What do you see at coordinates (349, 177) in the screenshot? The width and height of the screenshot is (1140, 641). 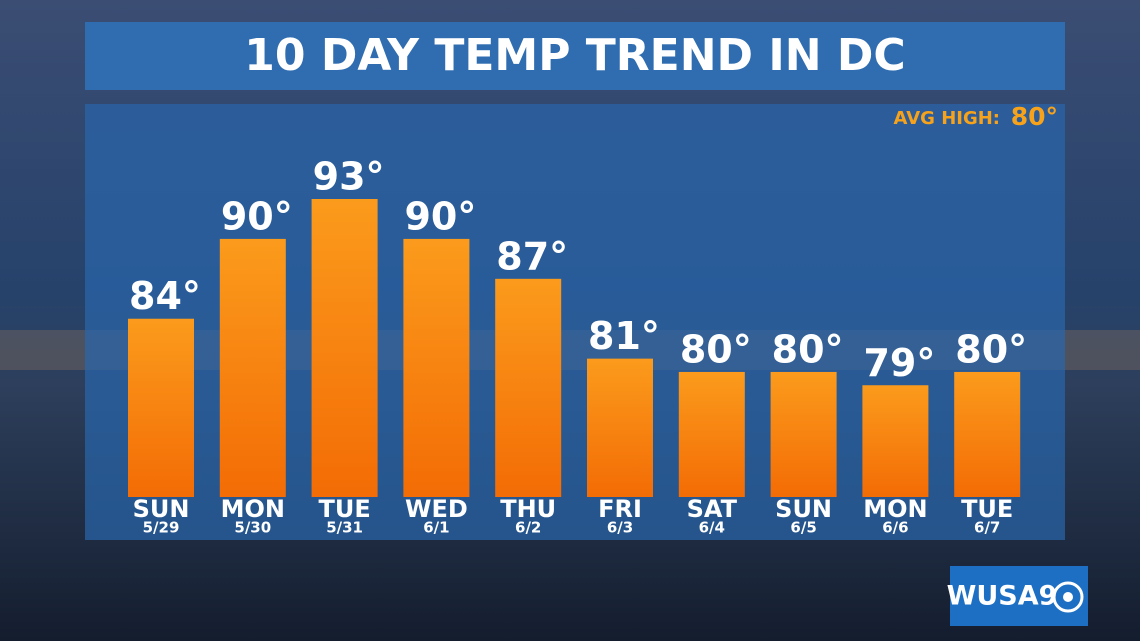 I see `value-label: 93°` at bounding box center [349, 177].